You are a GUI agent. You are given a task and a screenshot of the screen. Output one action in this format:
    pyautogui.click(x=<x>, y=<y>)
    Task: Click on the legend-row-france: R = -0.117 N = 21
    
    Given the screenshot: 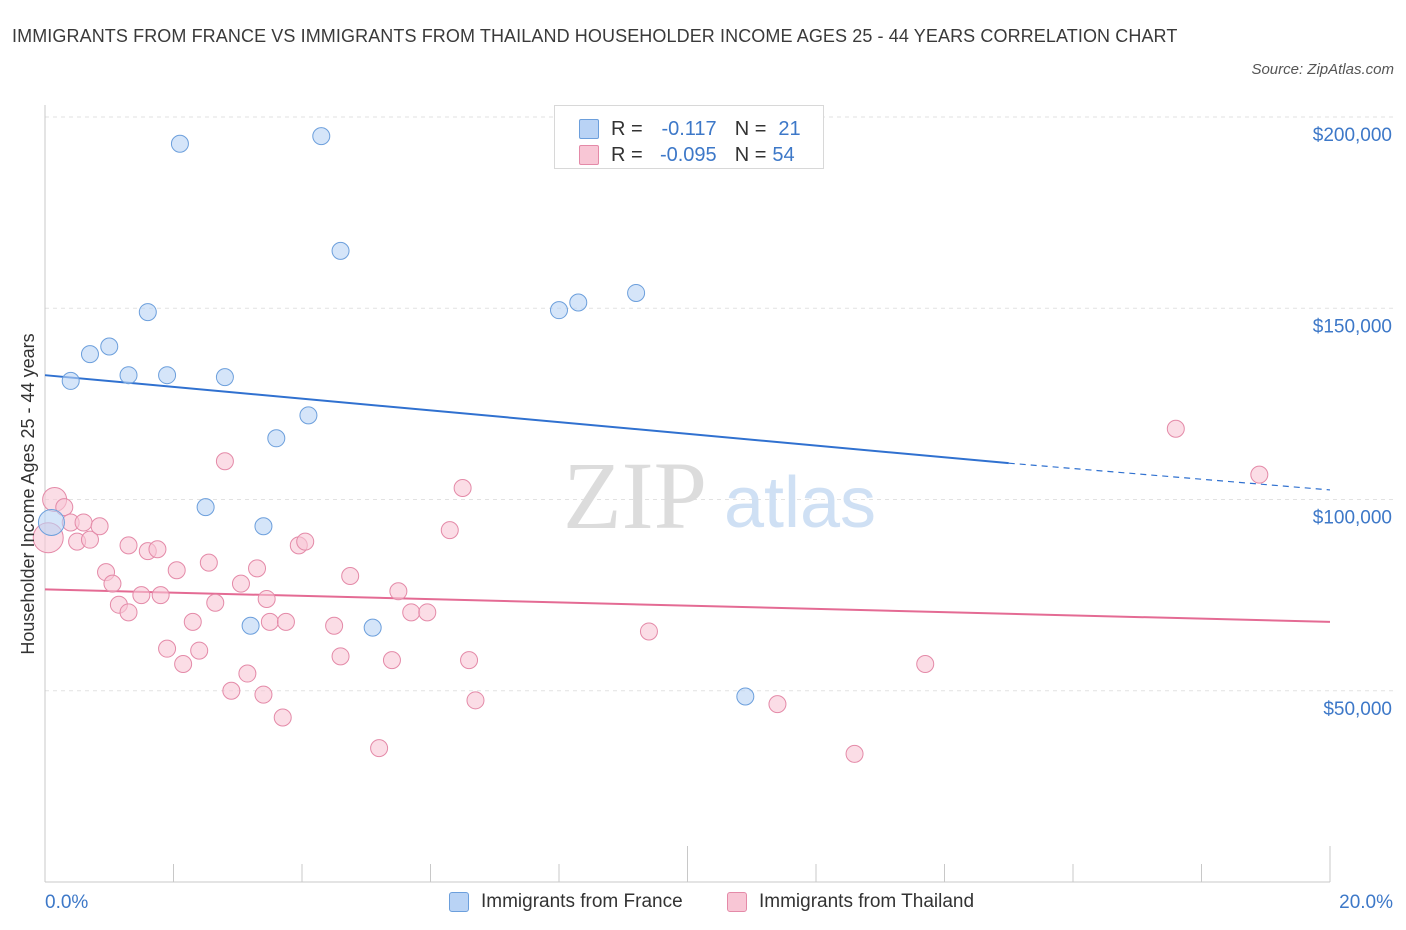 What is the action you would take?
    pyautogui.click(x=690, y=129)
    